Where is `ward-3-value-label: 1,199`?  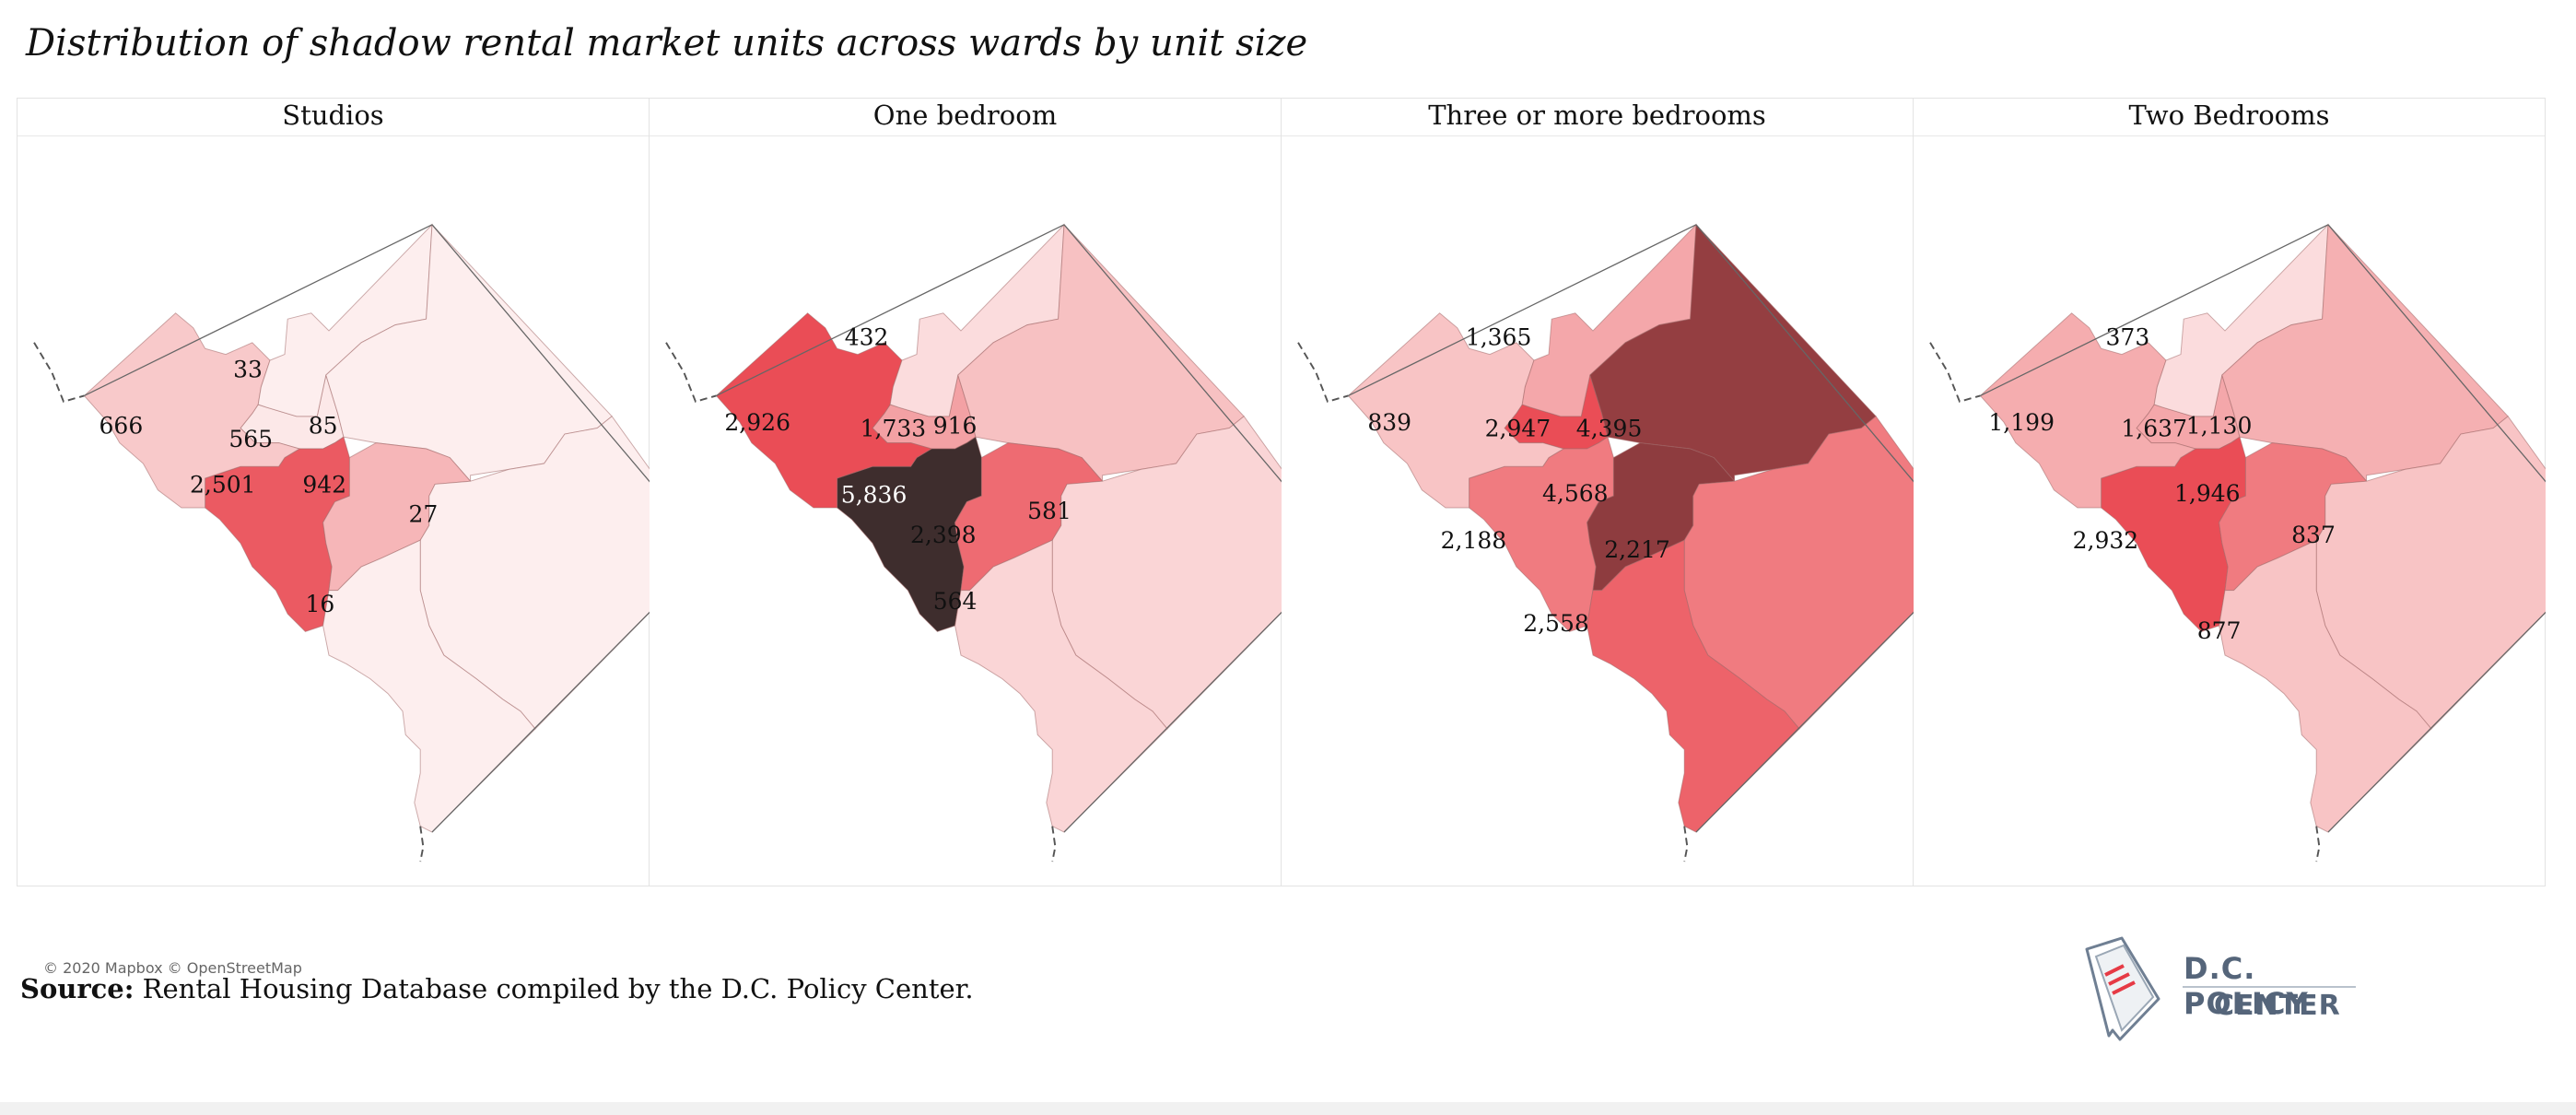
ward-3-value-label: 1,199 is located at coordinates (2022, 423).